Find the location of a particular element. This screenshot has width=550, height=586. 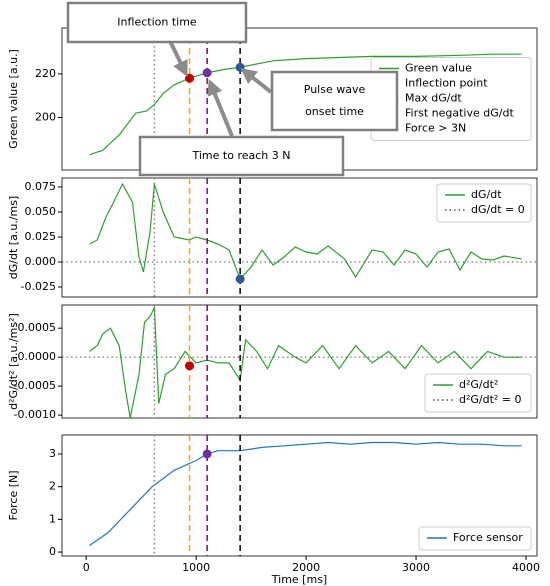

y-axis-label: Force [N] is located at coordinates (13, 495).